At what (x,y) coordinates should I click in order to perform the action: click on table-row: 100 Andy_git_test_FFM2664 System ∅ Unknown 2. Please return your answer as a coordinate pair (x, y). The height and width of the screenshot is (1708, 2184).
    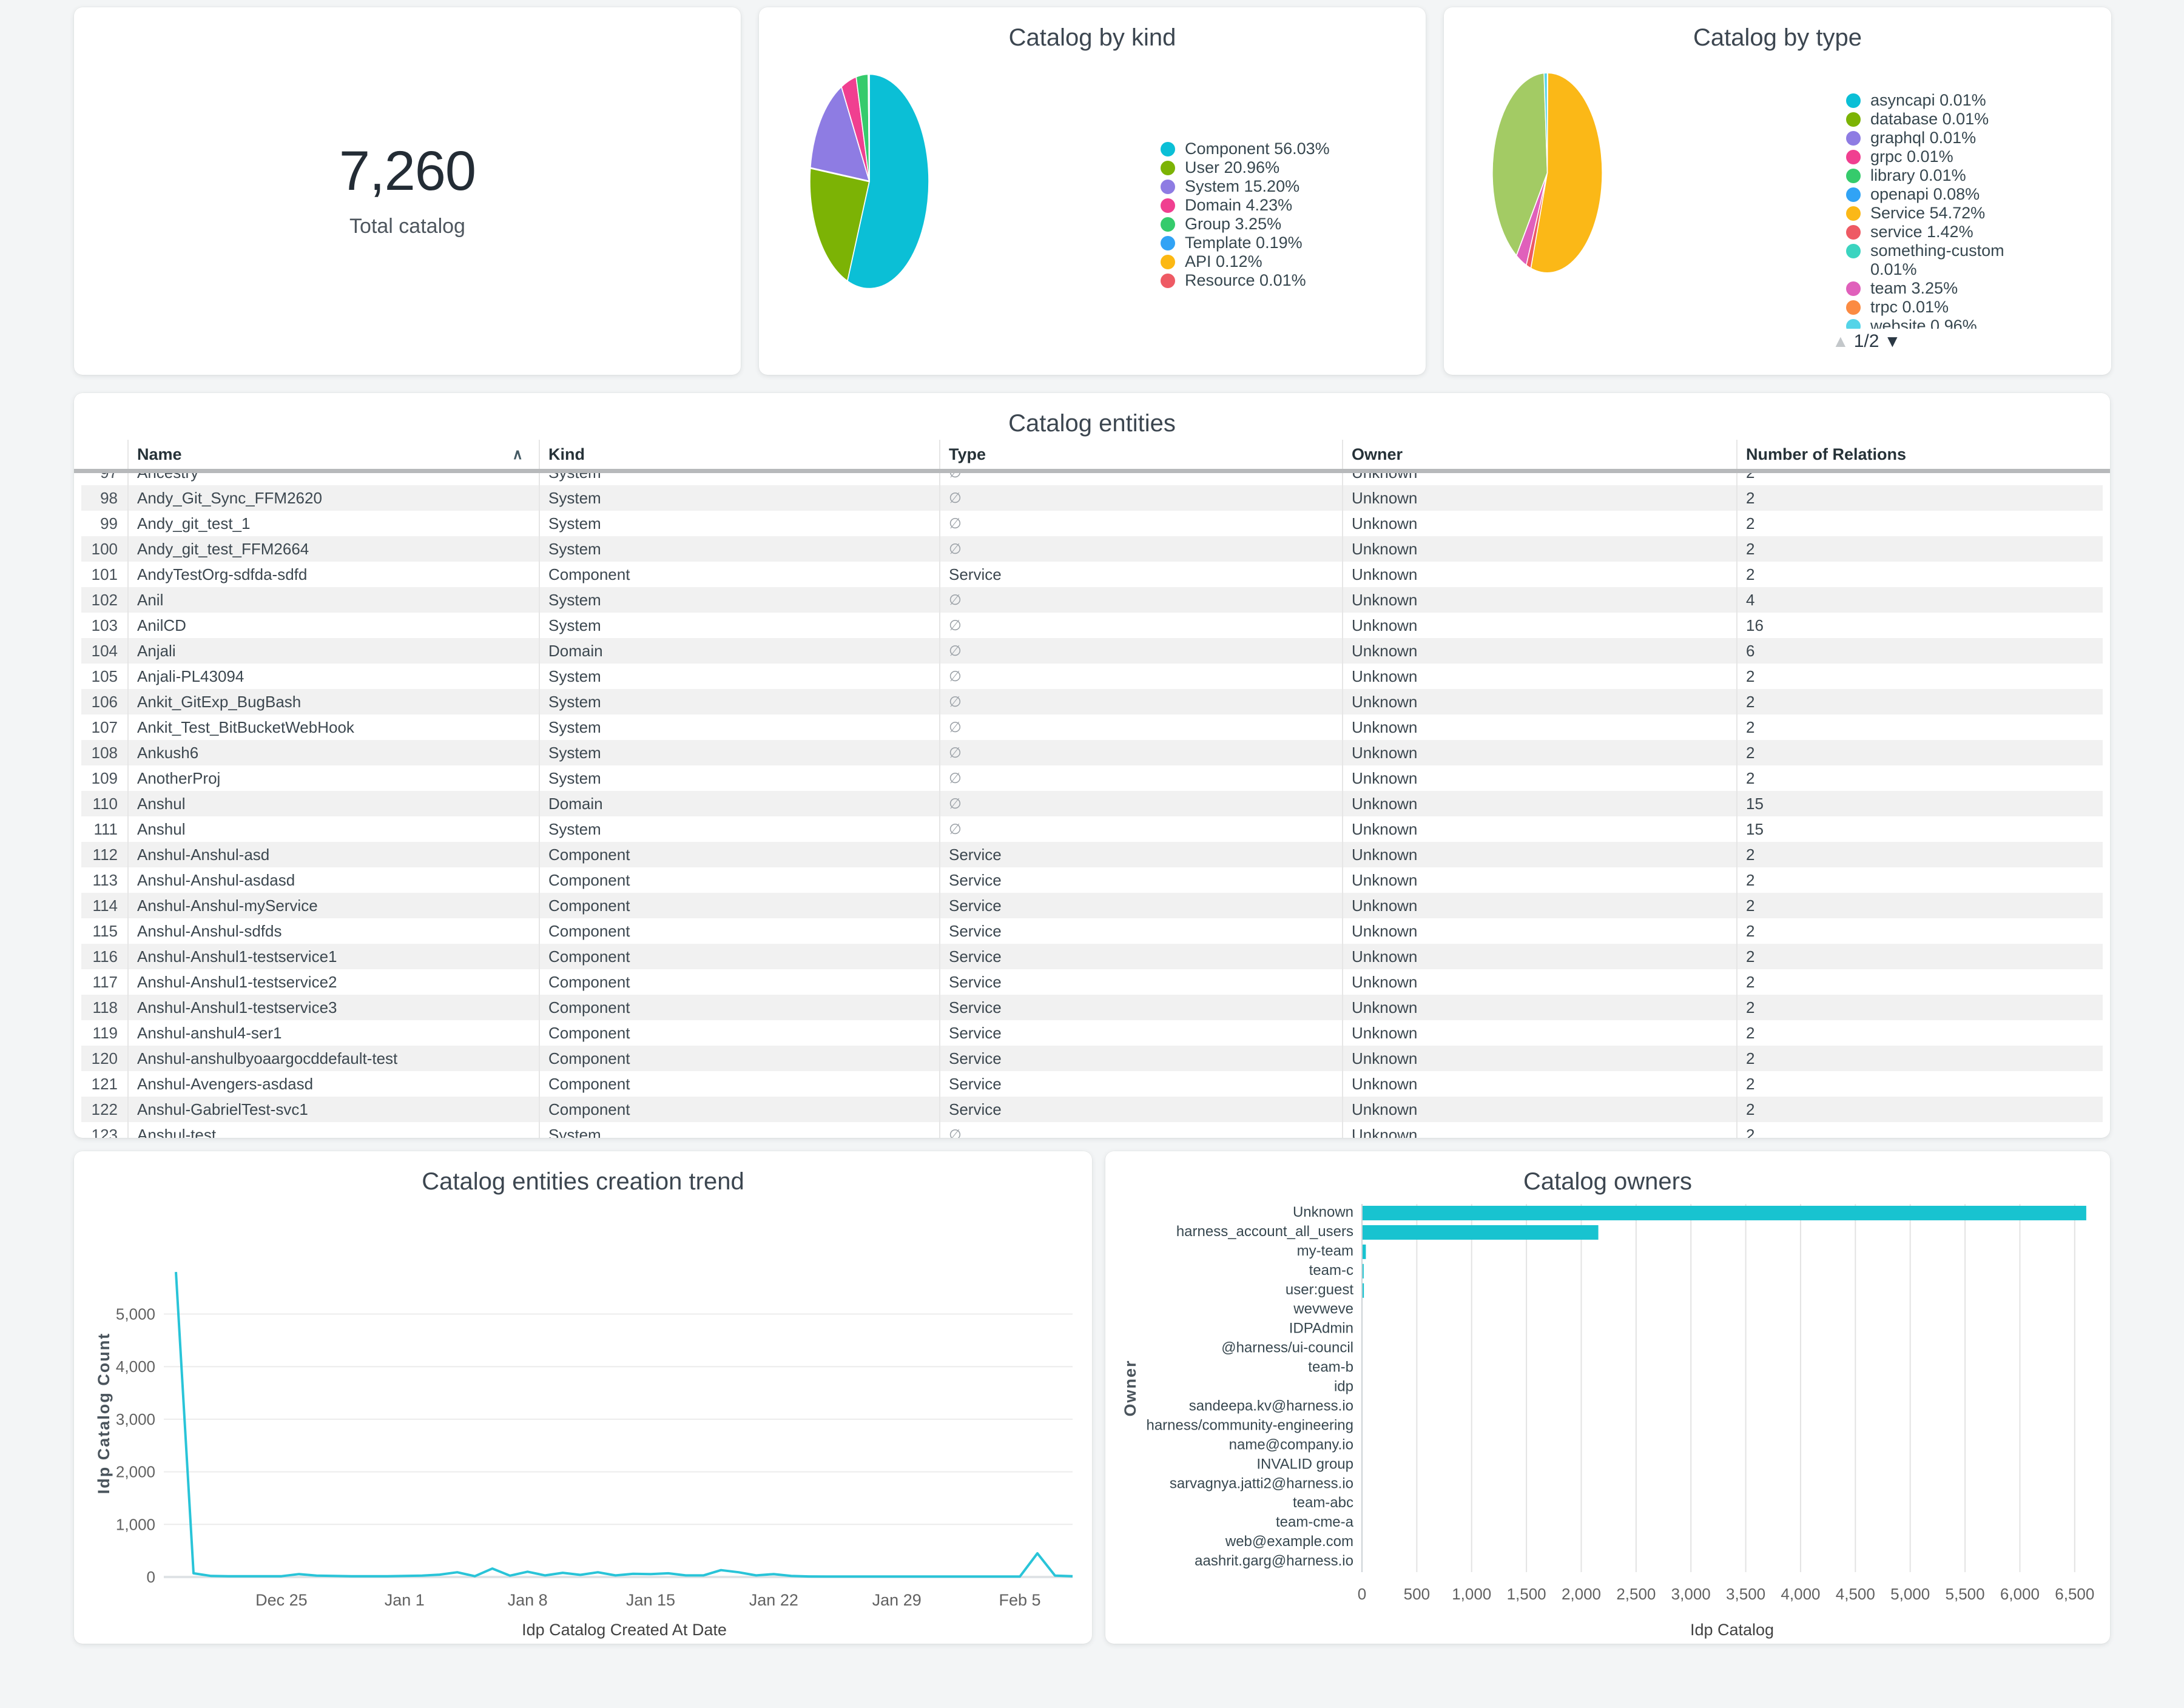
    Looking at the image, I should click on (1092, 549).